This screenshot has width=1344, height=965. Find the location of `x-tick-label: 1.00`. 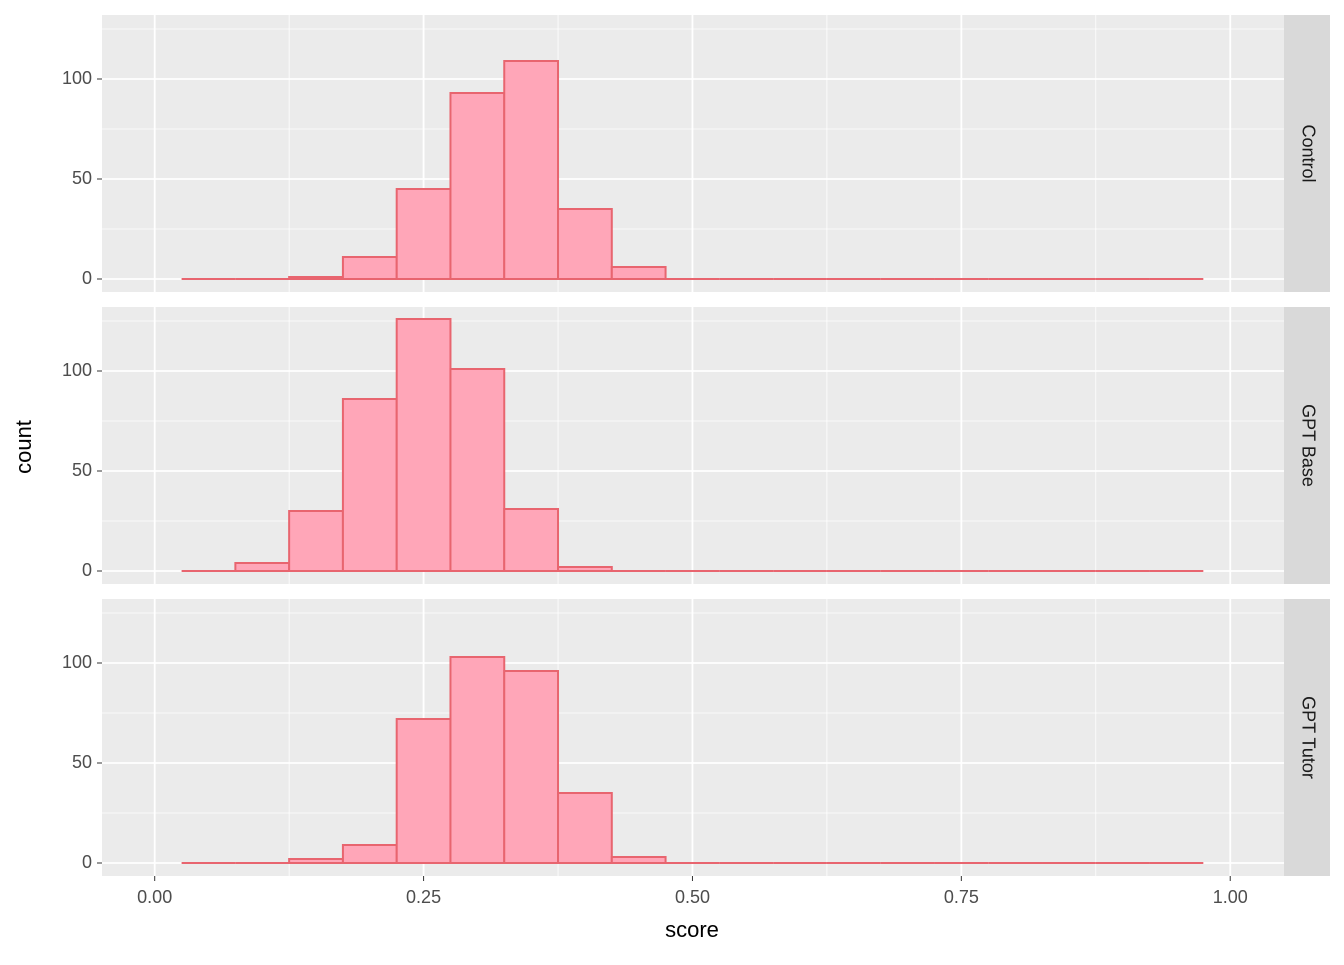

x-tick-label: 1.00 is located at coordinates (1230, 897).